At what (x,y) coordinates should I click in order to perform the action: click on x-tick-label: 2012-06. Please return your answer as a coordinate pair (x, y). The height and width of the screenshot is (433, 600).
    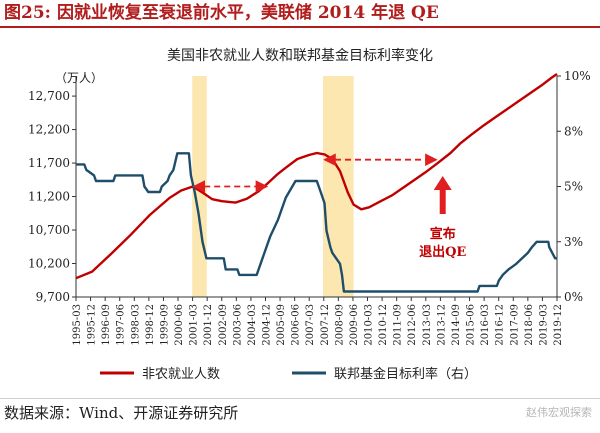
    Looking at the image, I should click on (412, 325).